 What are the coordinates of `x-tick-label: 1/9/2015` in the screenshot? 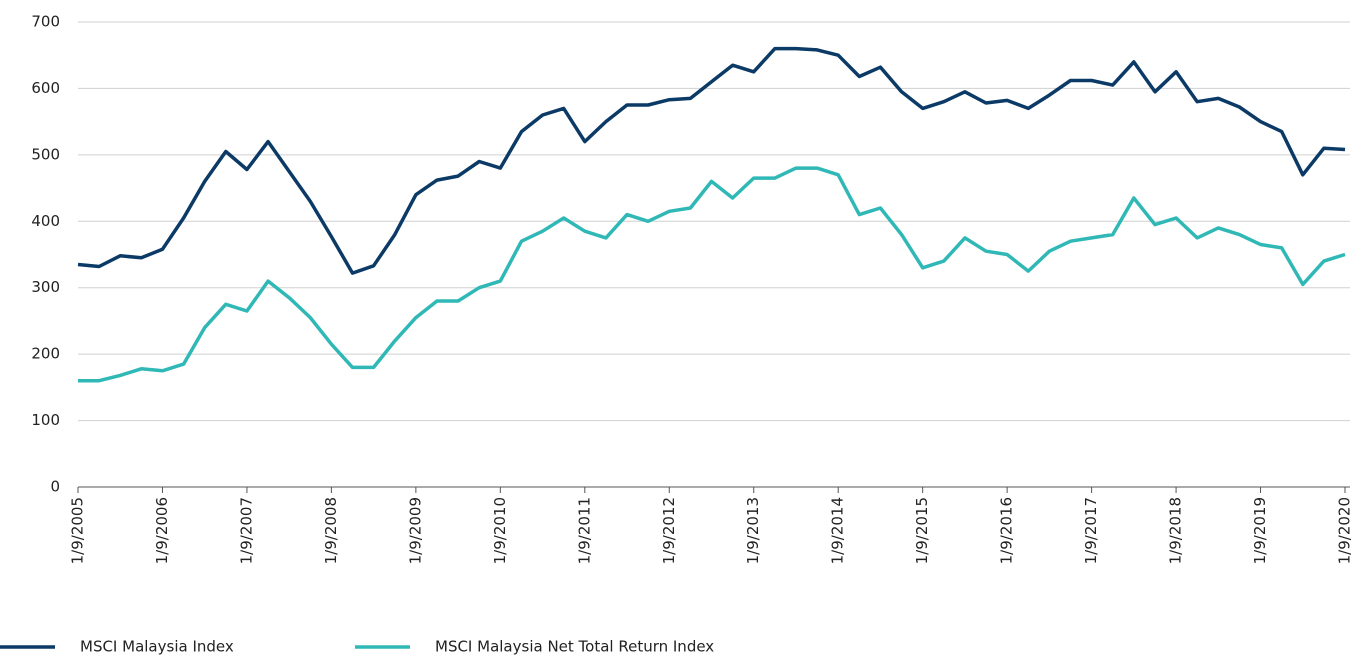 It's located at (922, 530).